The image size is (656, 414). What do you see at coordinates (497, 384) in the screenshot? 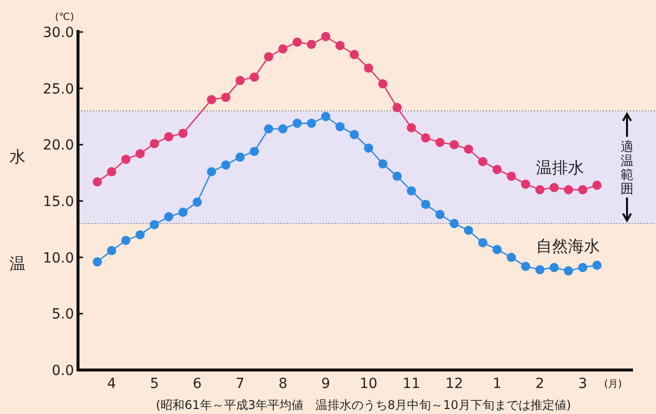
I see `x-tick-label: 1` at bounding box center [497, 384].